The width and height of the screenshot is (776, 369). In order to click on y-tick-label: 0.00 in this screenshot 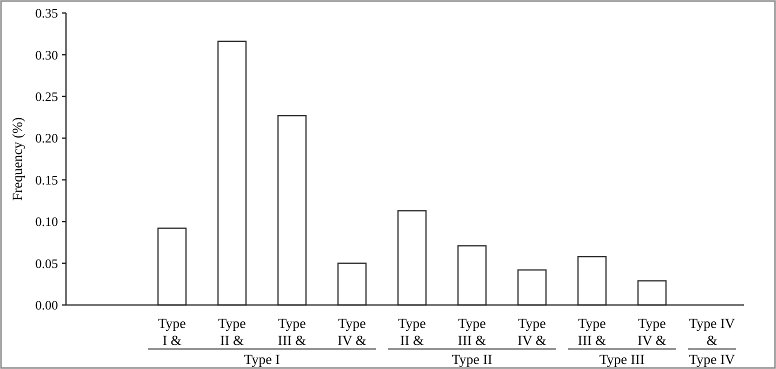, I will do `click(46, 305)`.